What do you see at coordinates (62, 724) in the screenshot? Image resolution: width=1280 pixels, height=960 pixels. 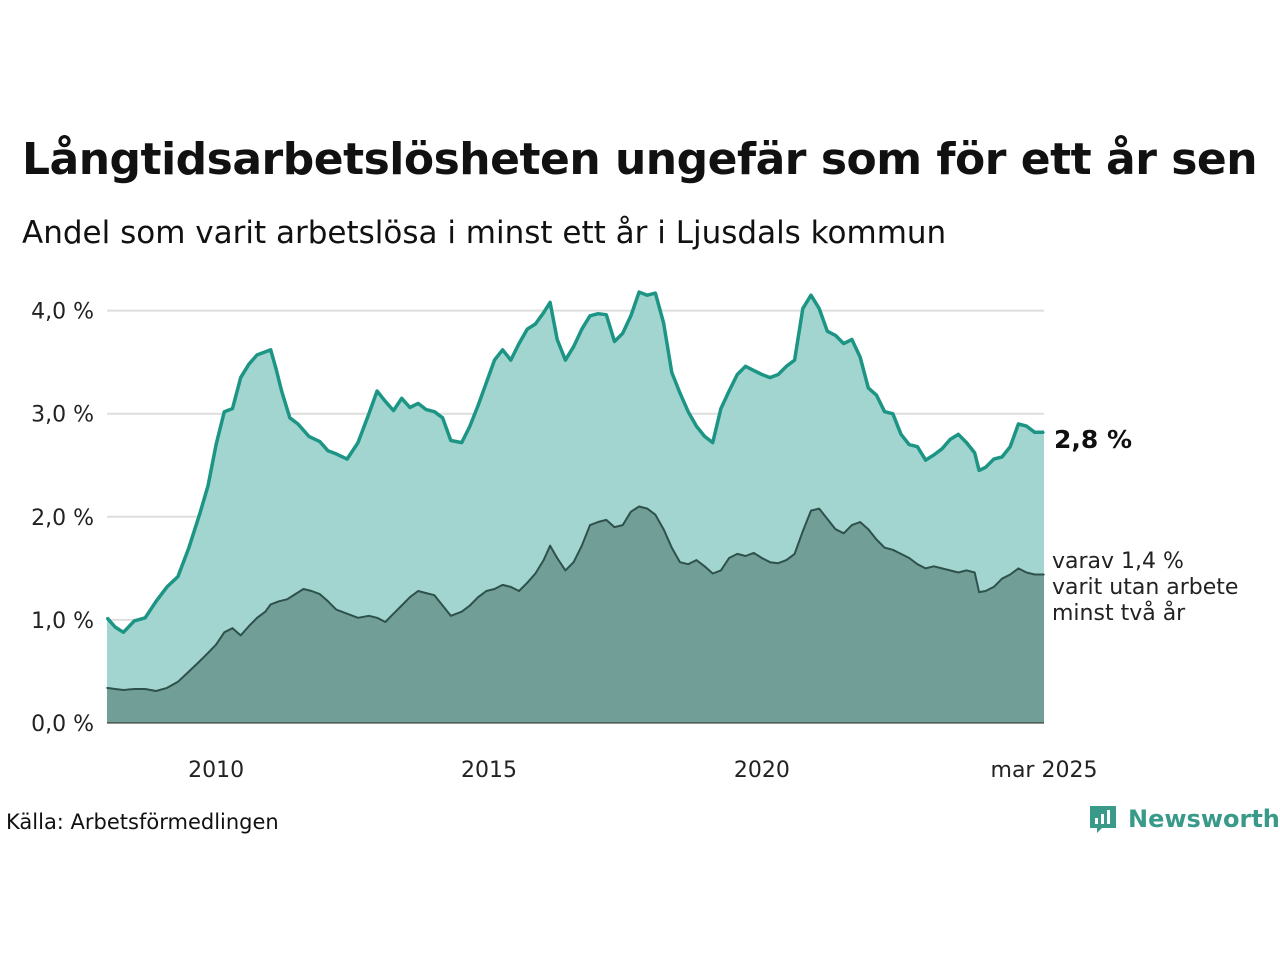 I see `y-tick-label: 0,0 %` at bounding box center [62, 724].